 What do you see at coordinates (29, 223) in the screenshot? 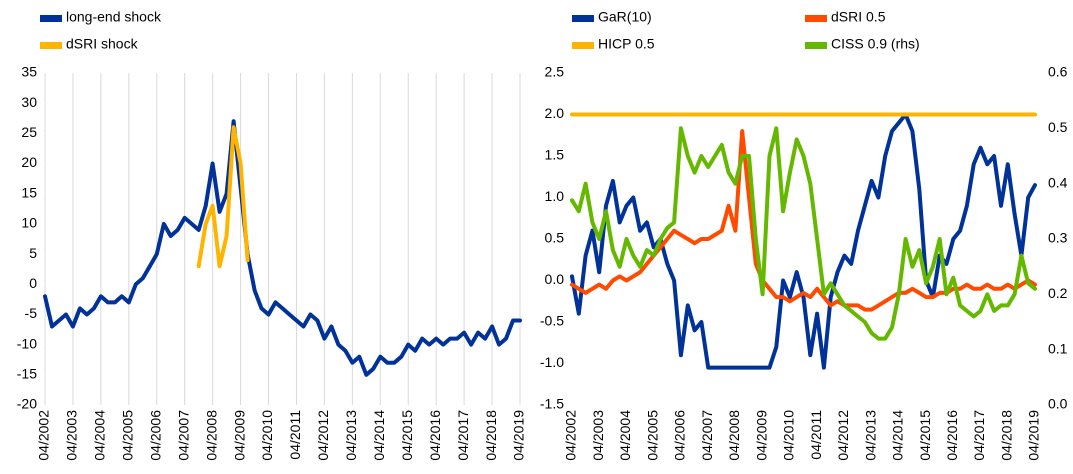
I see `y-tick-label: 10` at bounding box center [29, 223].